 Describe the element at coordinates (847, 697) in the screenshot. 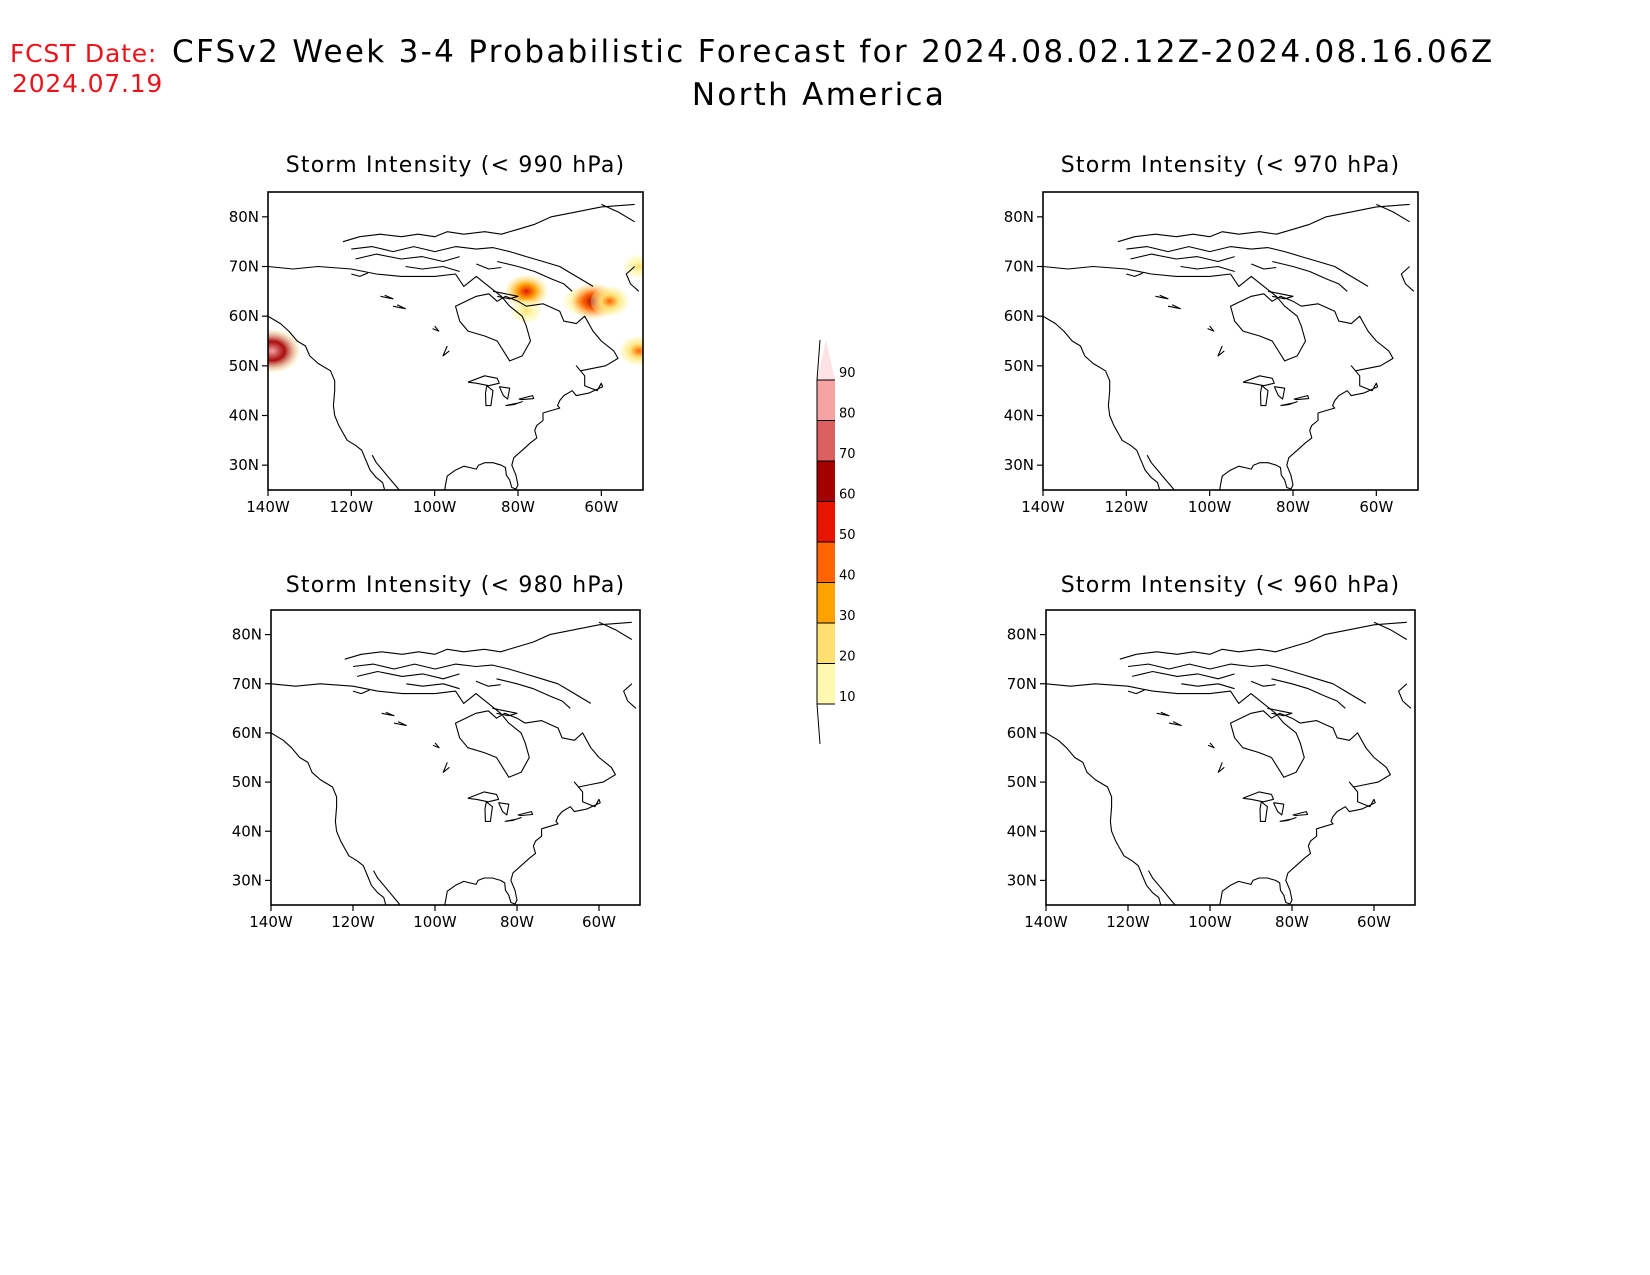

I see `colorbar-label: 10` at that location.